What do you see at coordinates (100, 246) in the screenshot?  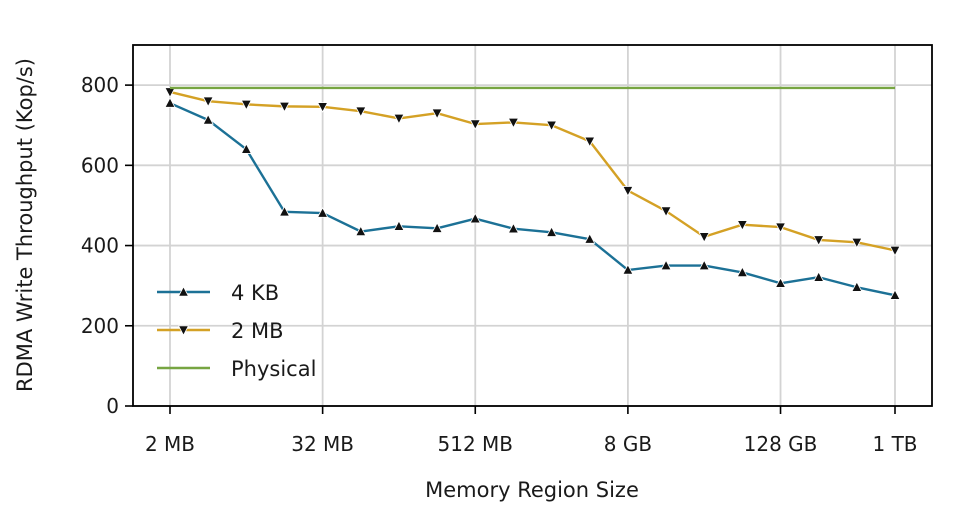 I see `y-tick-label: 400` at bounding box center [100, 246].